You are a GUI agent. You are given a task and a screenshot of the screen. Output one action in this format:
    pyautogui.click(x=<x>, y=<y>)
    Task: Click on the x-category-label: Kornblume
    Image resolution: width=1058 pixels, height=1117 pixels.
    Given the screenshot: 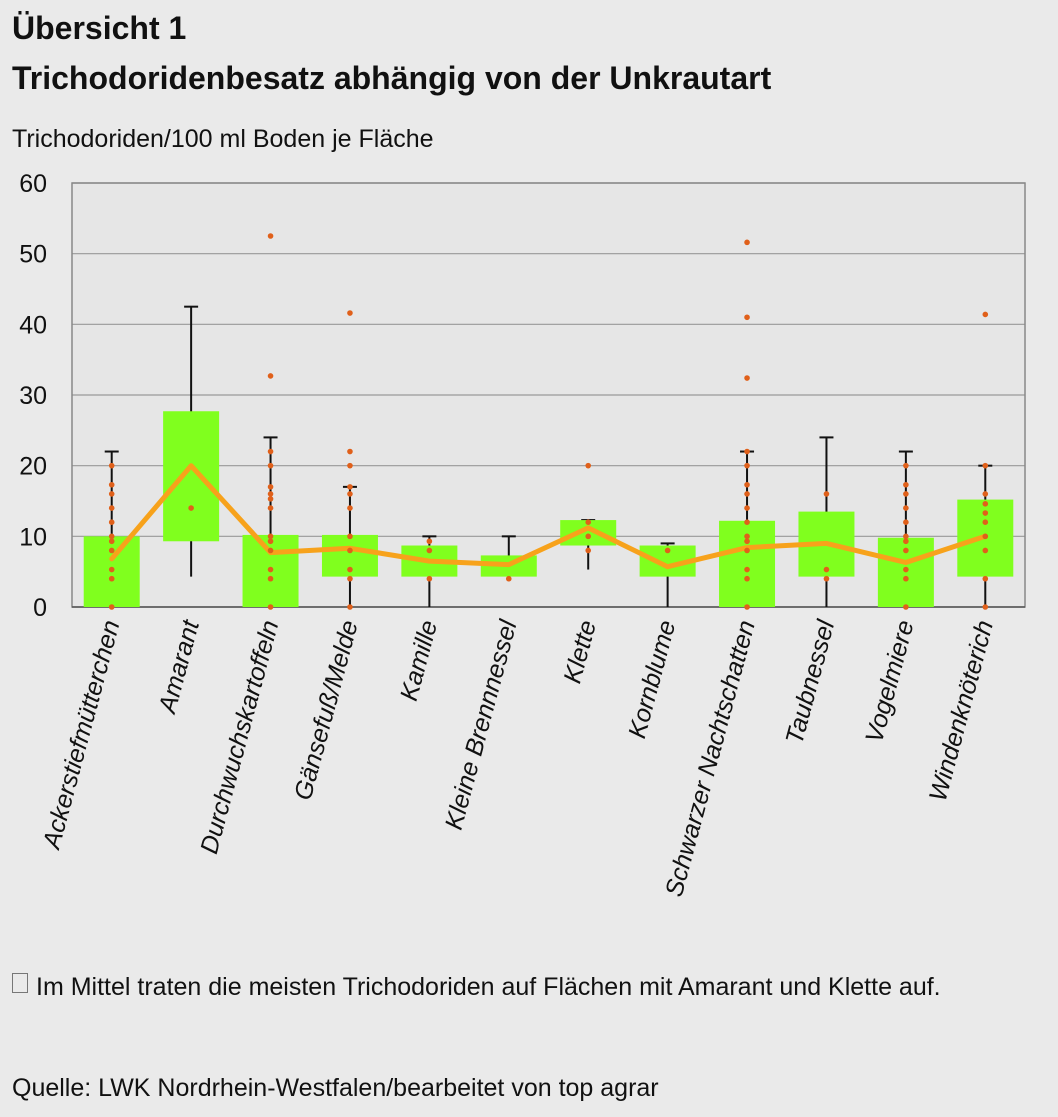 What is the action you would take?
    pyautogui.click(x=652, y=679)
    